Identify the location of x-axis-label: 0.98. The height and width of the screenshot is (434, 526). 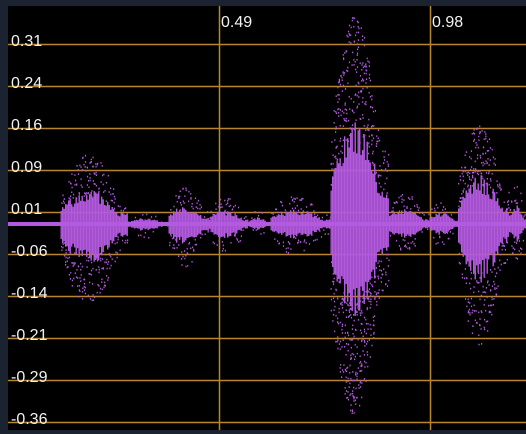
(448, 22).